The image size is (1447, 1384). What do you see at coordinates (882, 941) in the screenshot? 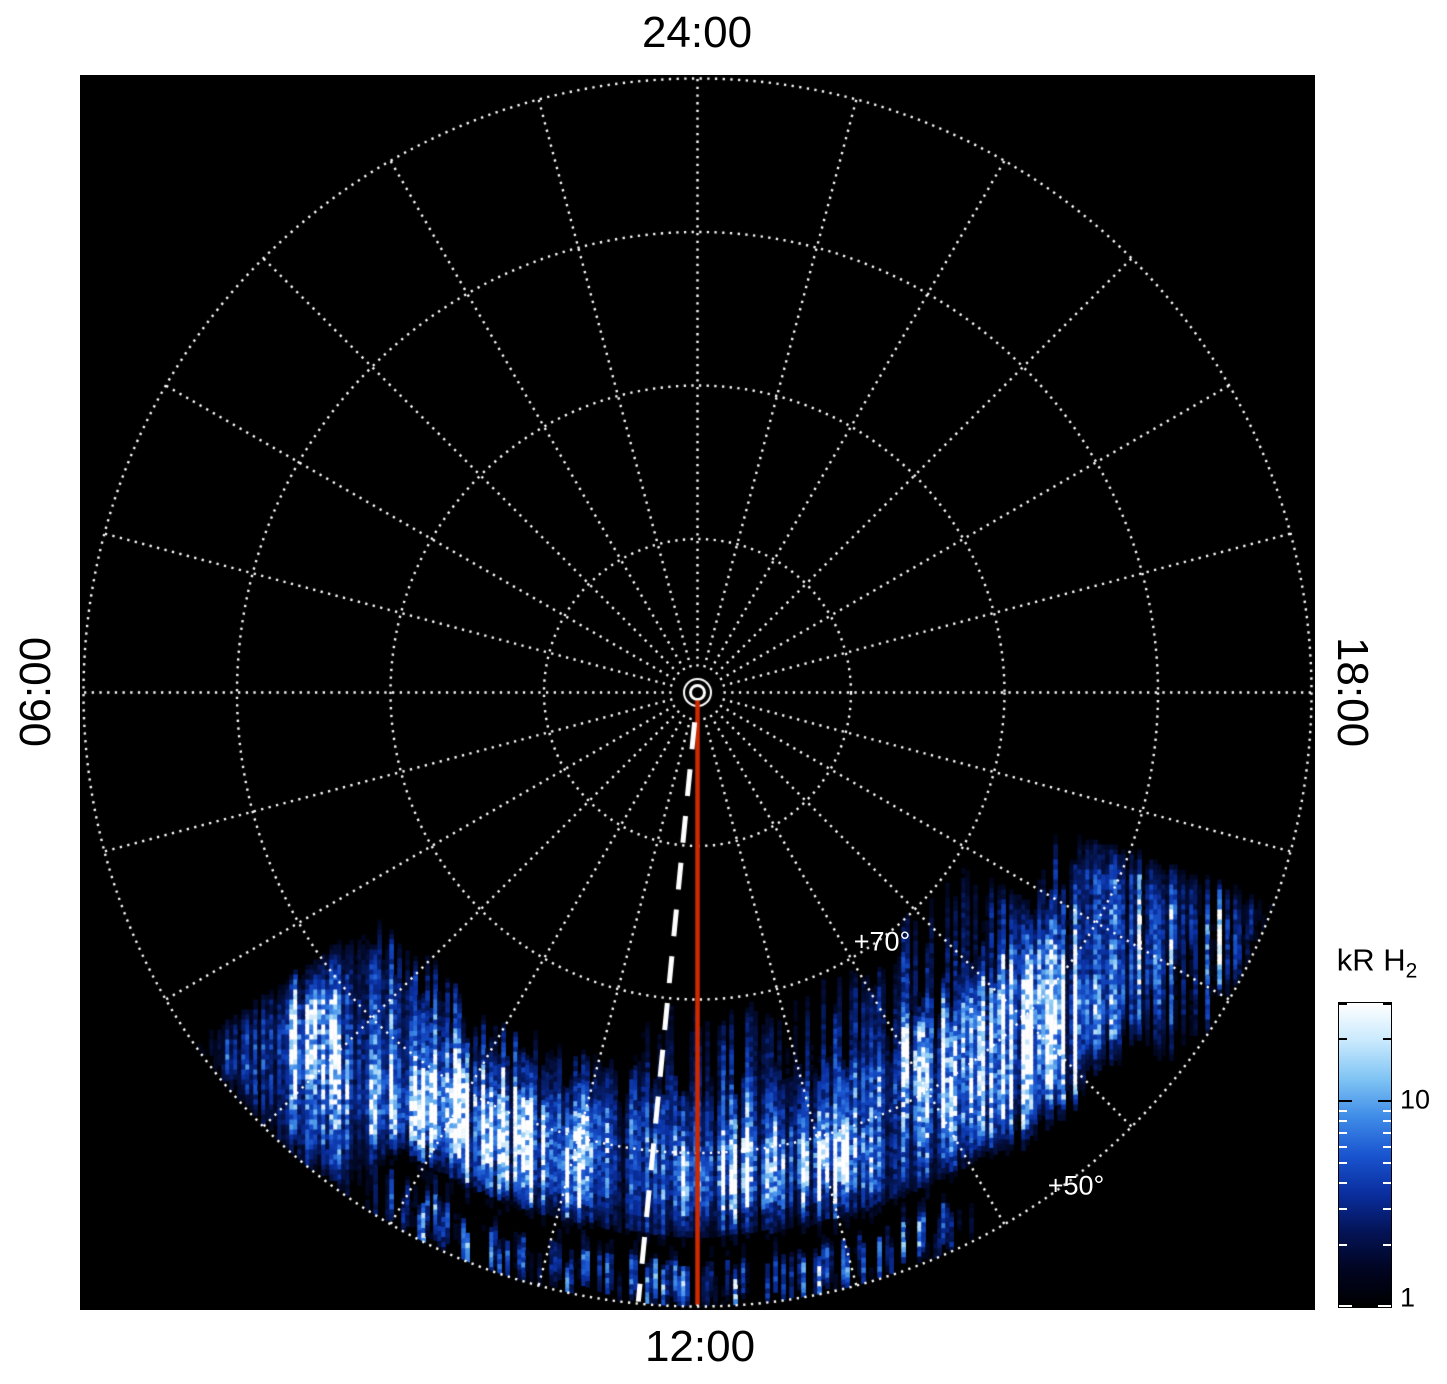
I see `latitude-label-70: +70°` at bounding box center [882, 941].